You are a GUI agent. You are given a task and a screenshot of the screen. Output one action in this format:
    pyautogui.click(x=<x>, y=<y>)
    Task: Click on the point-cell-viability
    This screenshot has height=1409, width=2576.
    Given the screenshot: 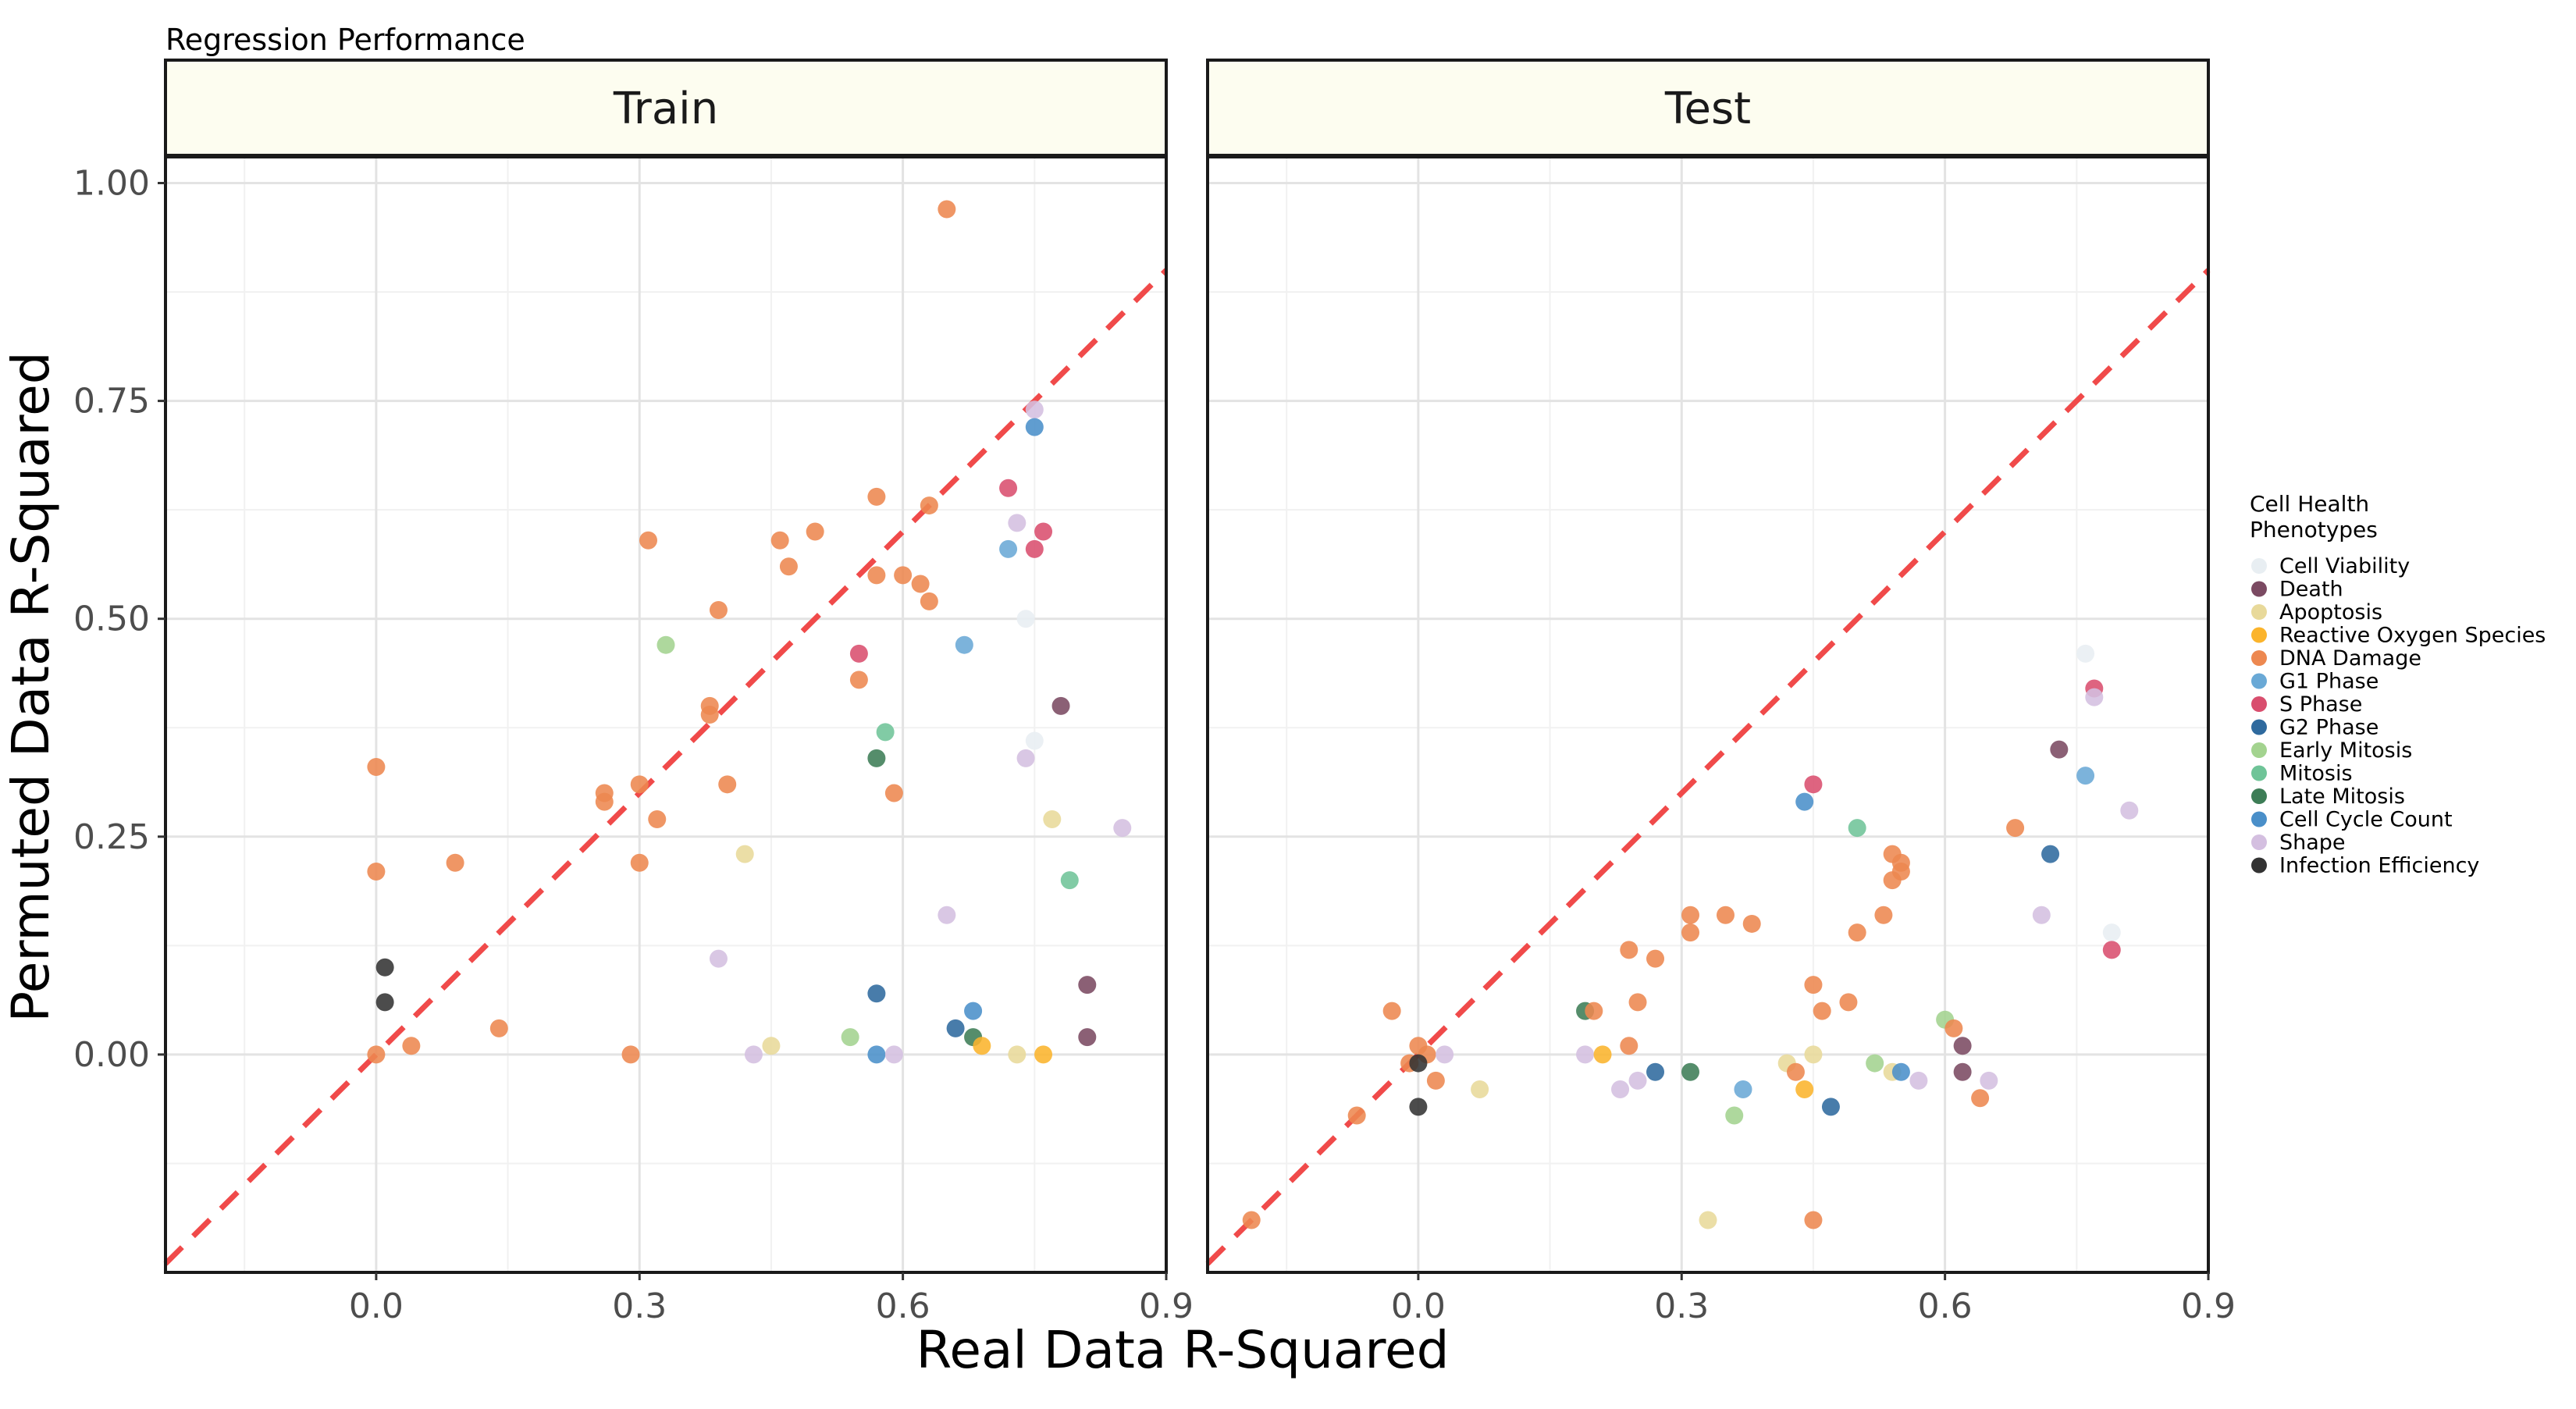 What is the action you would take?
    pyautogui.click(x=2085, y=653)
    